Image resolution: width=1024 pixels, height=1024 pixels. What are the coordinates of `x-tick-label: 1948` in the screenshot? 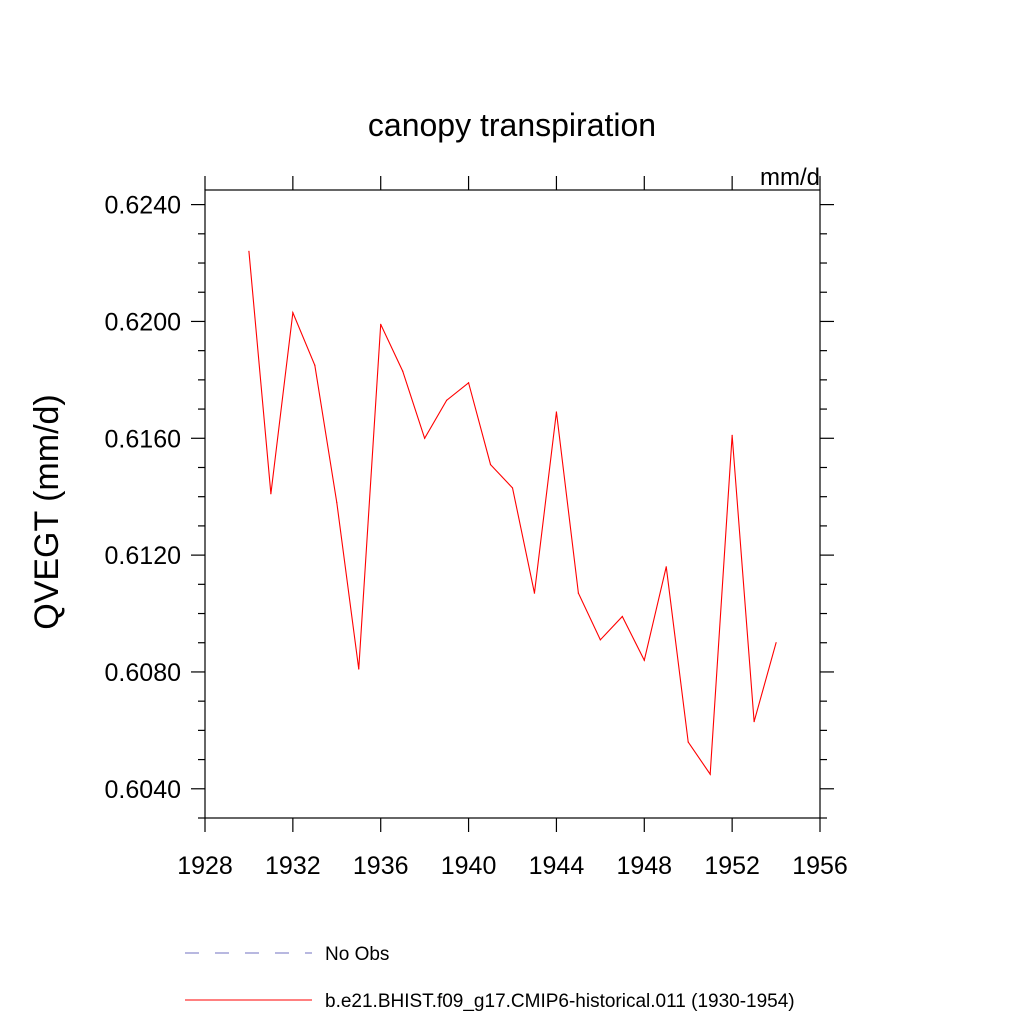 It's located at (644, 866).